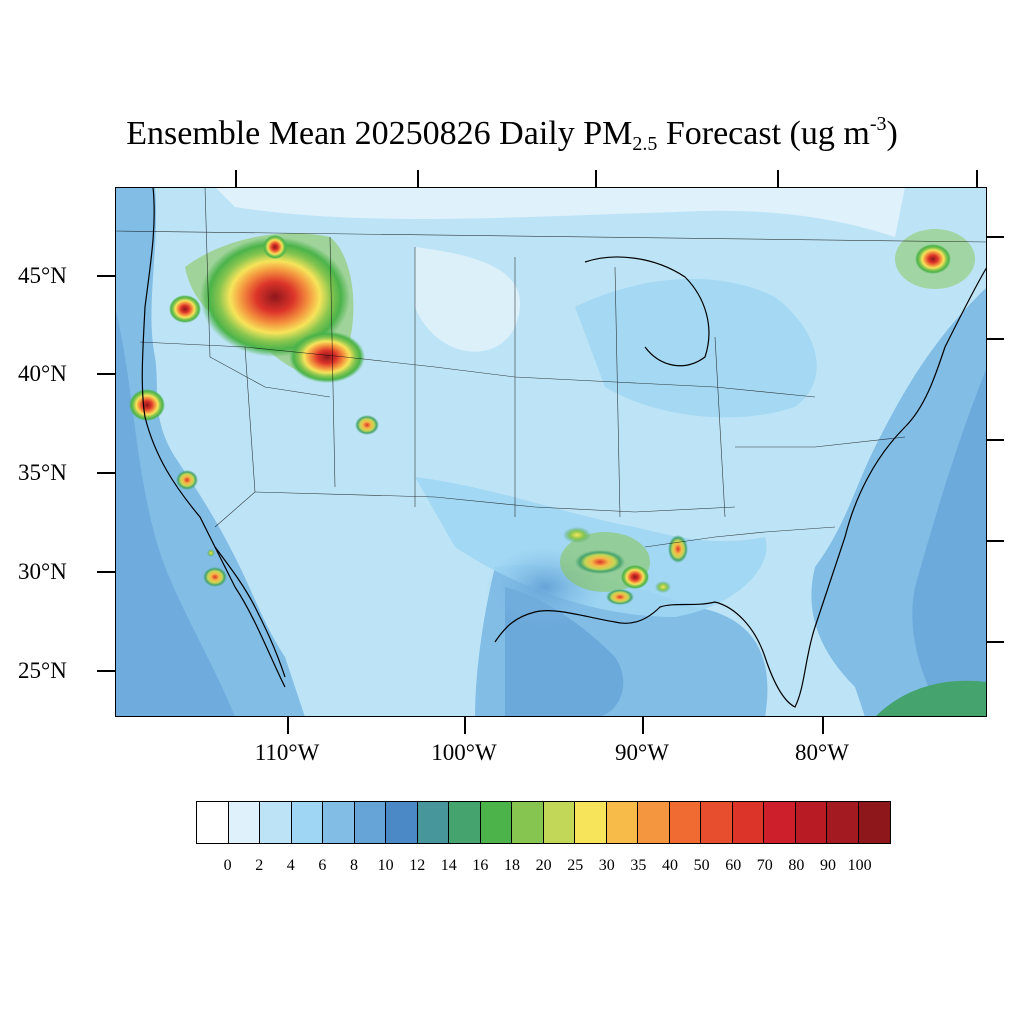 The image size is (1024, 1024). Describe the element at coordinates (600, 562) in the screenshot. I see `hotspot-louisiana` at that location.